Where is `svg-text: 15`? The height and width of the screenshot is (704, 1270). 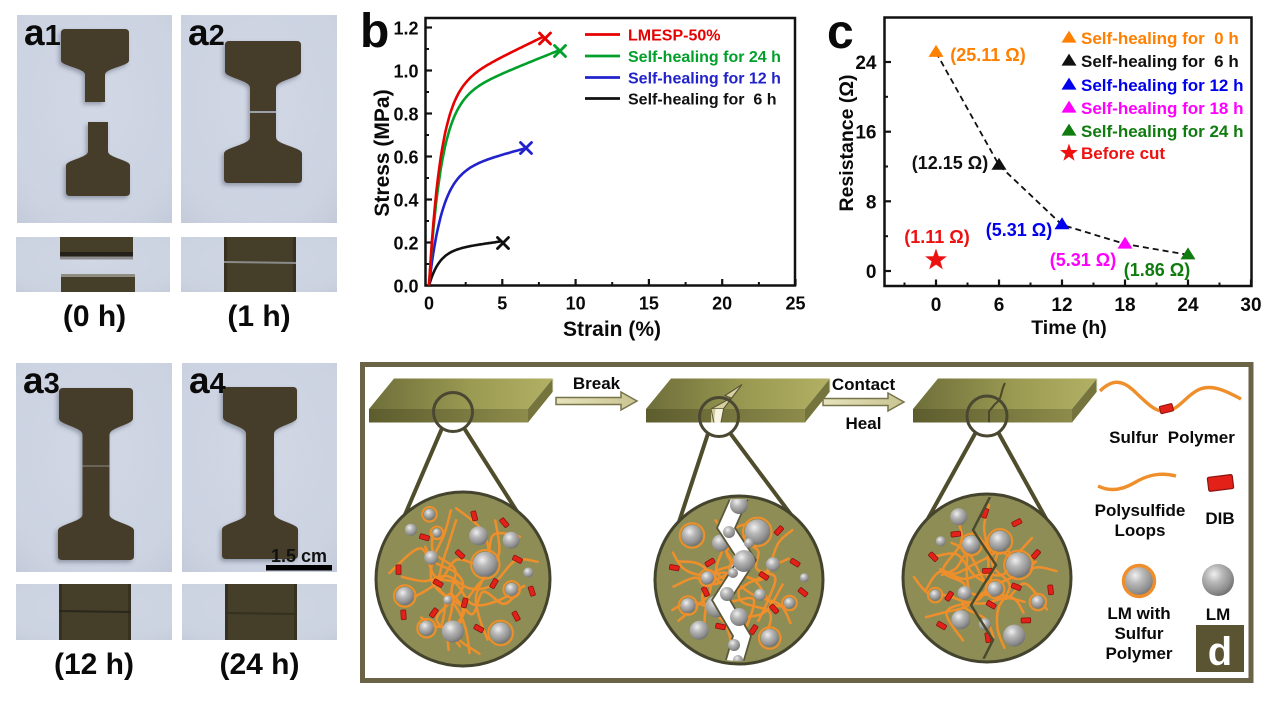
svg-text: 15 is located at coordinates (649, 304).